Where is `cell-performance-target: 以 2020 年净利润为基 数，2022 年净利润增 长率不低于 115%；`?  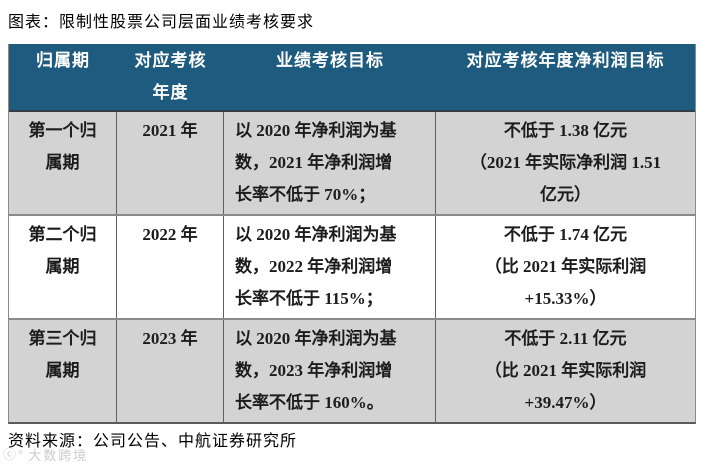 cell-performance-target: 以 2020 年净利润为基 数，2022 年净利润增 长率不低于 115%； is located at coordinates (330, 267).